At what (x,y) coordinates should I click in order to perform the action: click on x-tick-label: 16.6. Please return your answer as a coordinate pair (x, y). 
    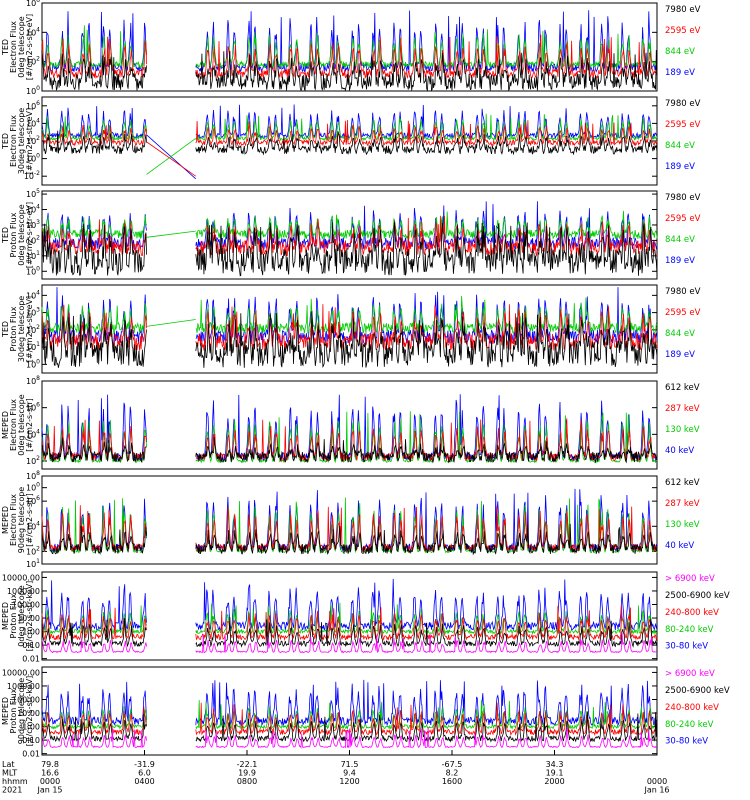
    Looking at the image, I should click on (50, 773).